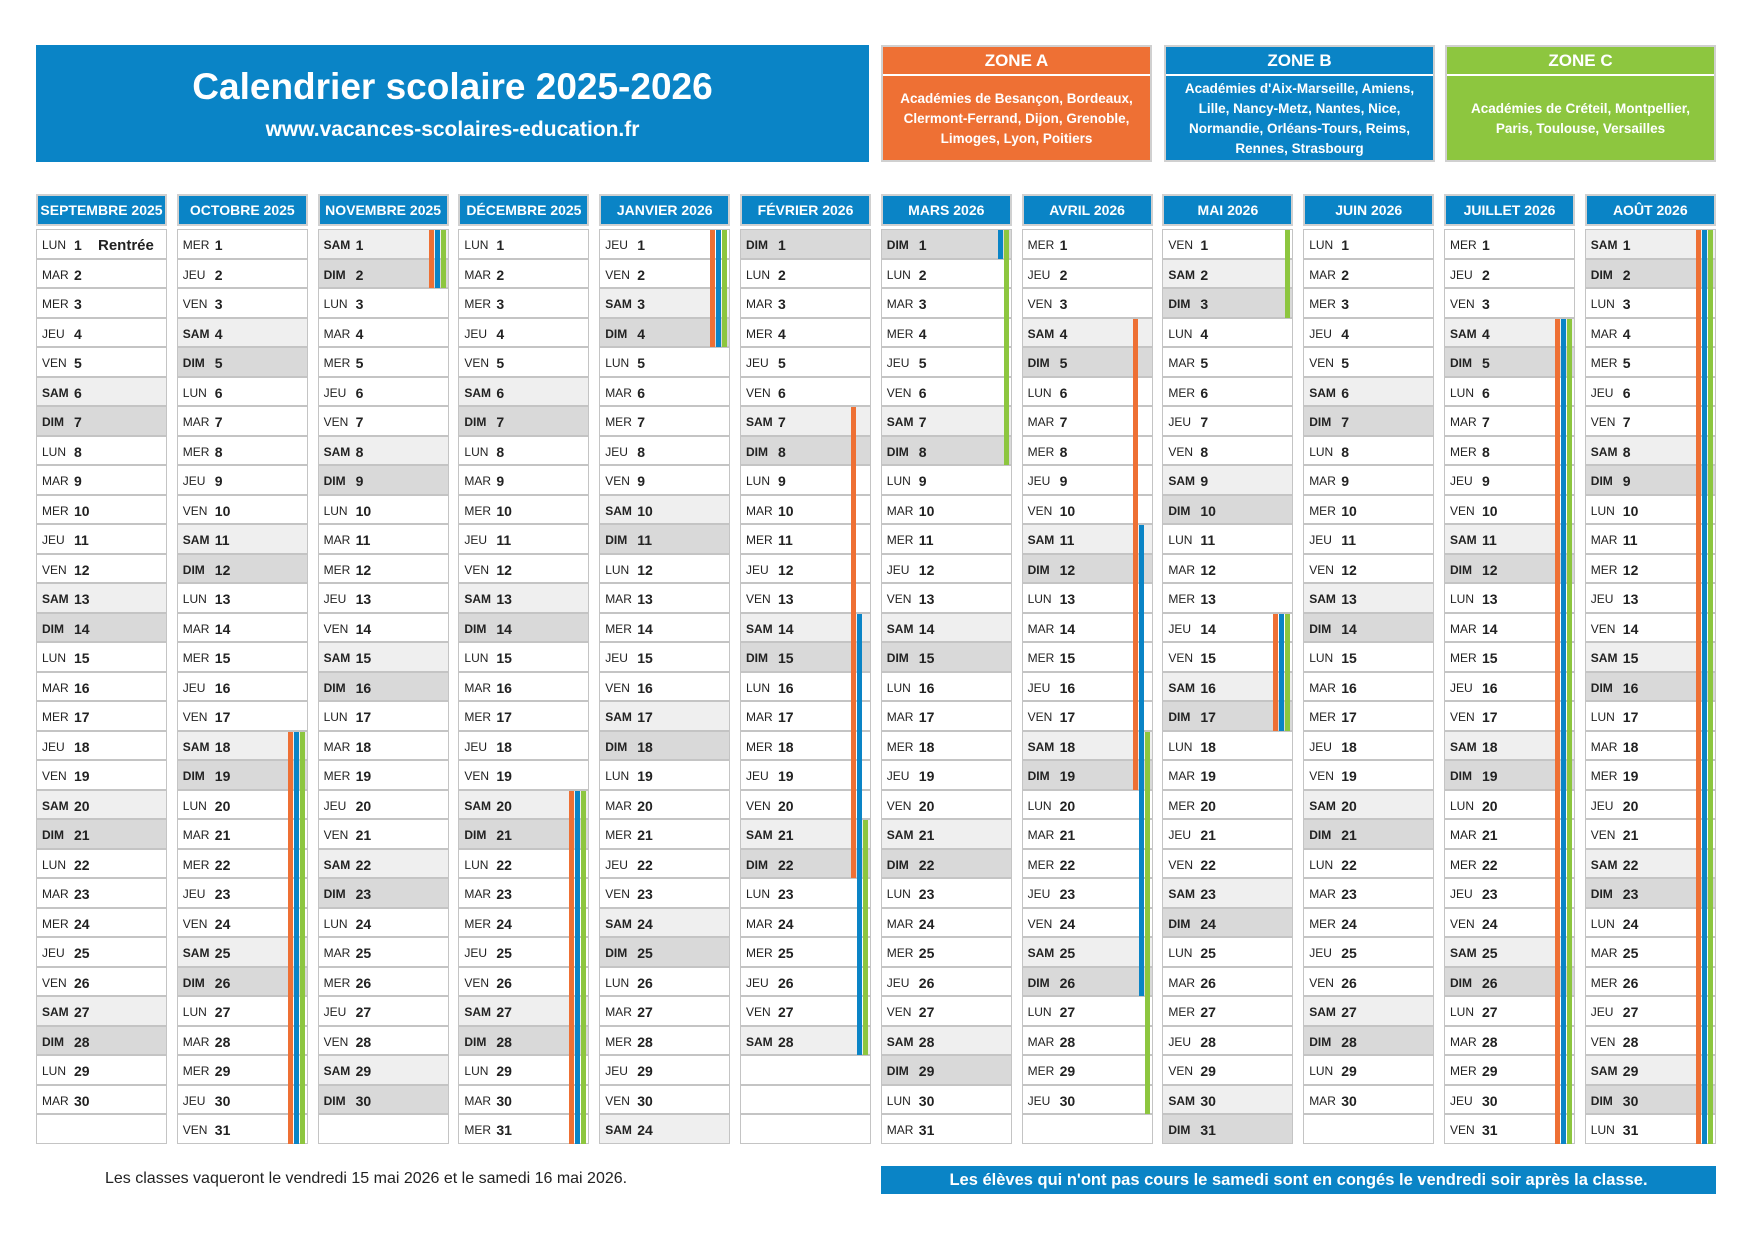  What do you see at coordinates (504, 835) in the screenshot?
I see `day-number: 21` at bounding box center [504, 835].